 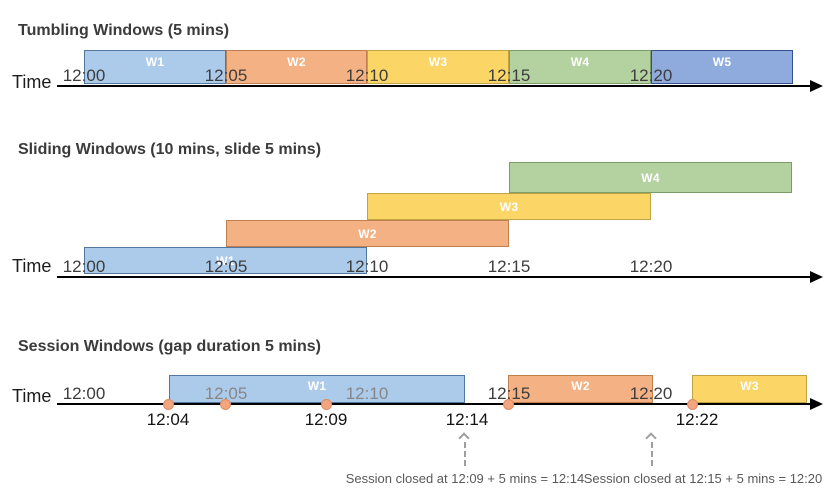 I want to click on sliding-time-axis, so click(x=434, y=277).